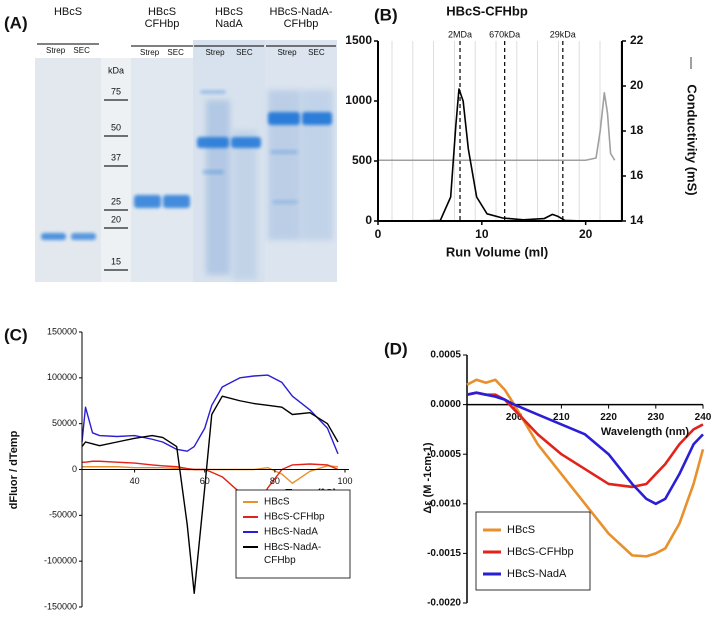  What do you see at coordinates (586, 234) in the screenshot?
I see `x-tick-label: 20` at bounding box center [586, 234].